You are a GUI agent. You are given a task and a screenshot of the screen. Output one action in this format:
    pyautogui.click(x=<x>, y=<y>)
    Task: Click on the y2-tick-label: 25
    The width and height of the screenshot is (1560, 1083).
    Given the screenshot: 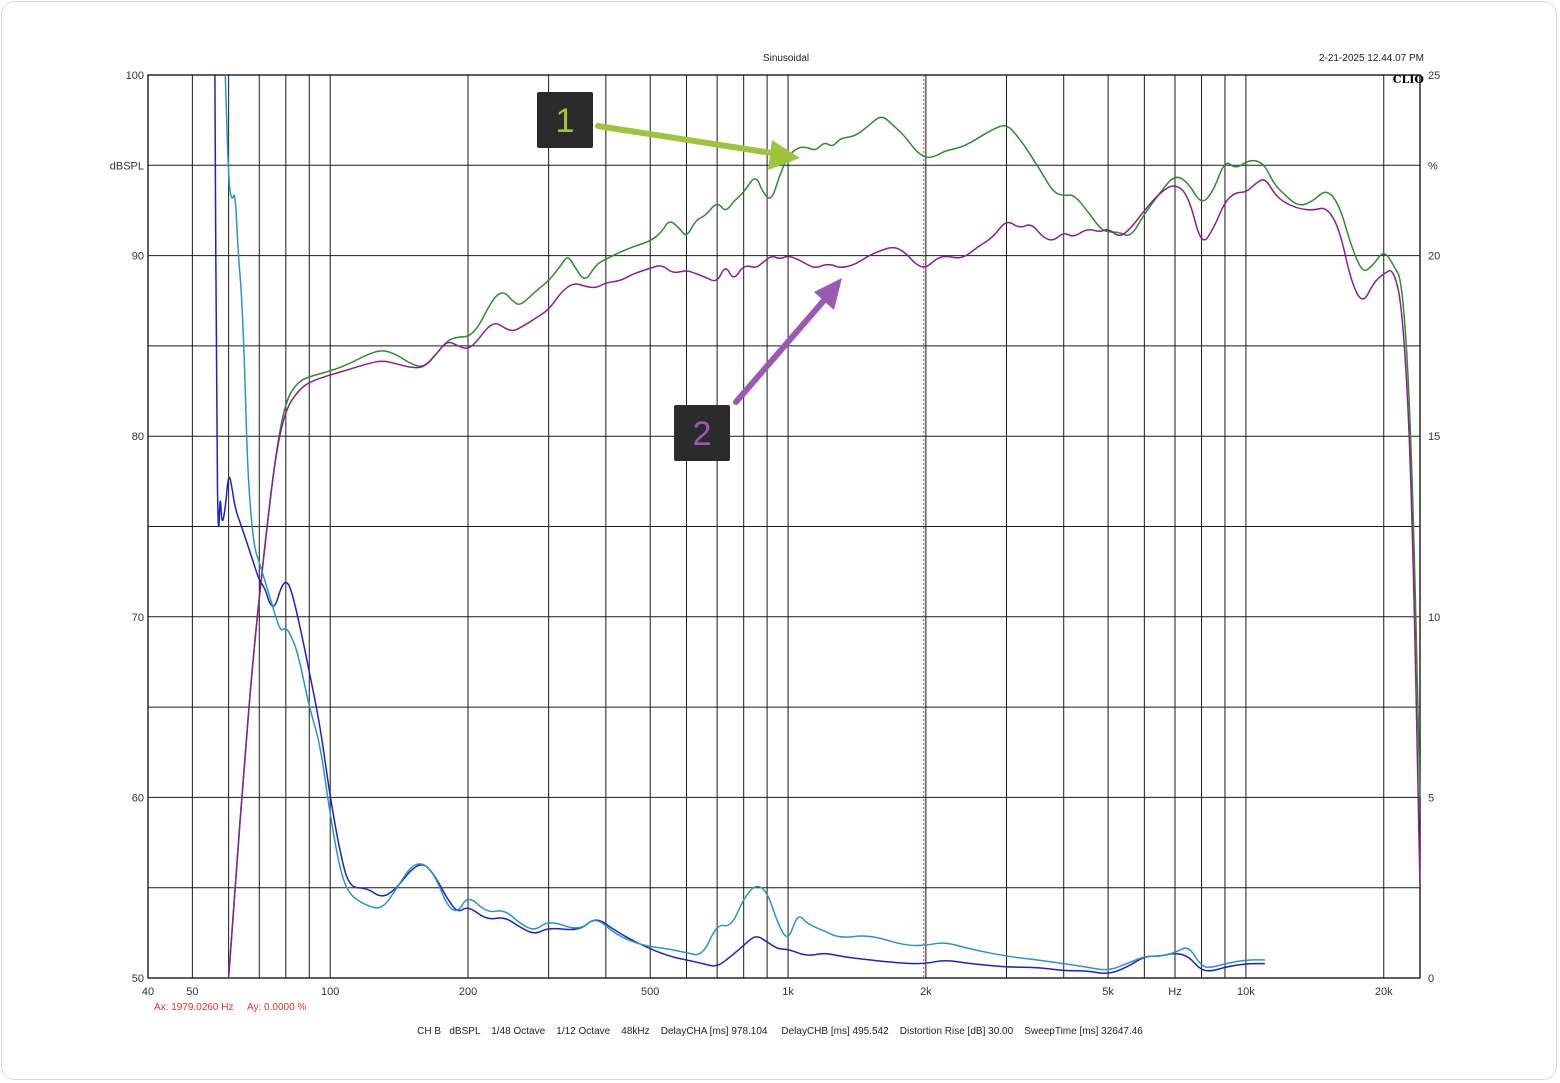 What is the action you would take?
    pyautogui.click(x=1434, y=76)
    